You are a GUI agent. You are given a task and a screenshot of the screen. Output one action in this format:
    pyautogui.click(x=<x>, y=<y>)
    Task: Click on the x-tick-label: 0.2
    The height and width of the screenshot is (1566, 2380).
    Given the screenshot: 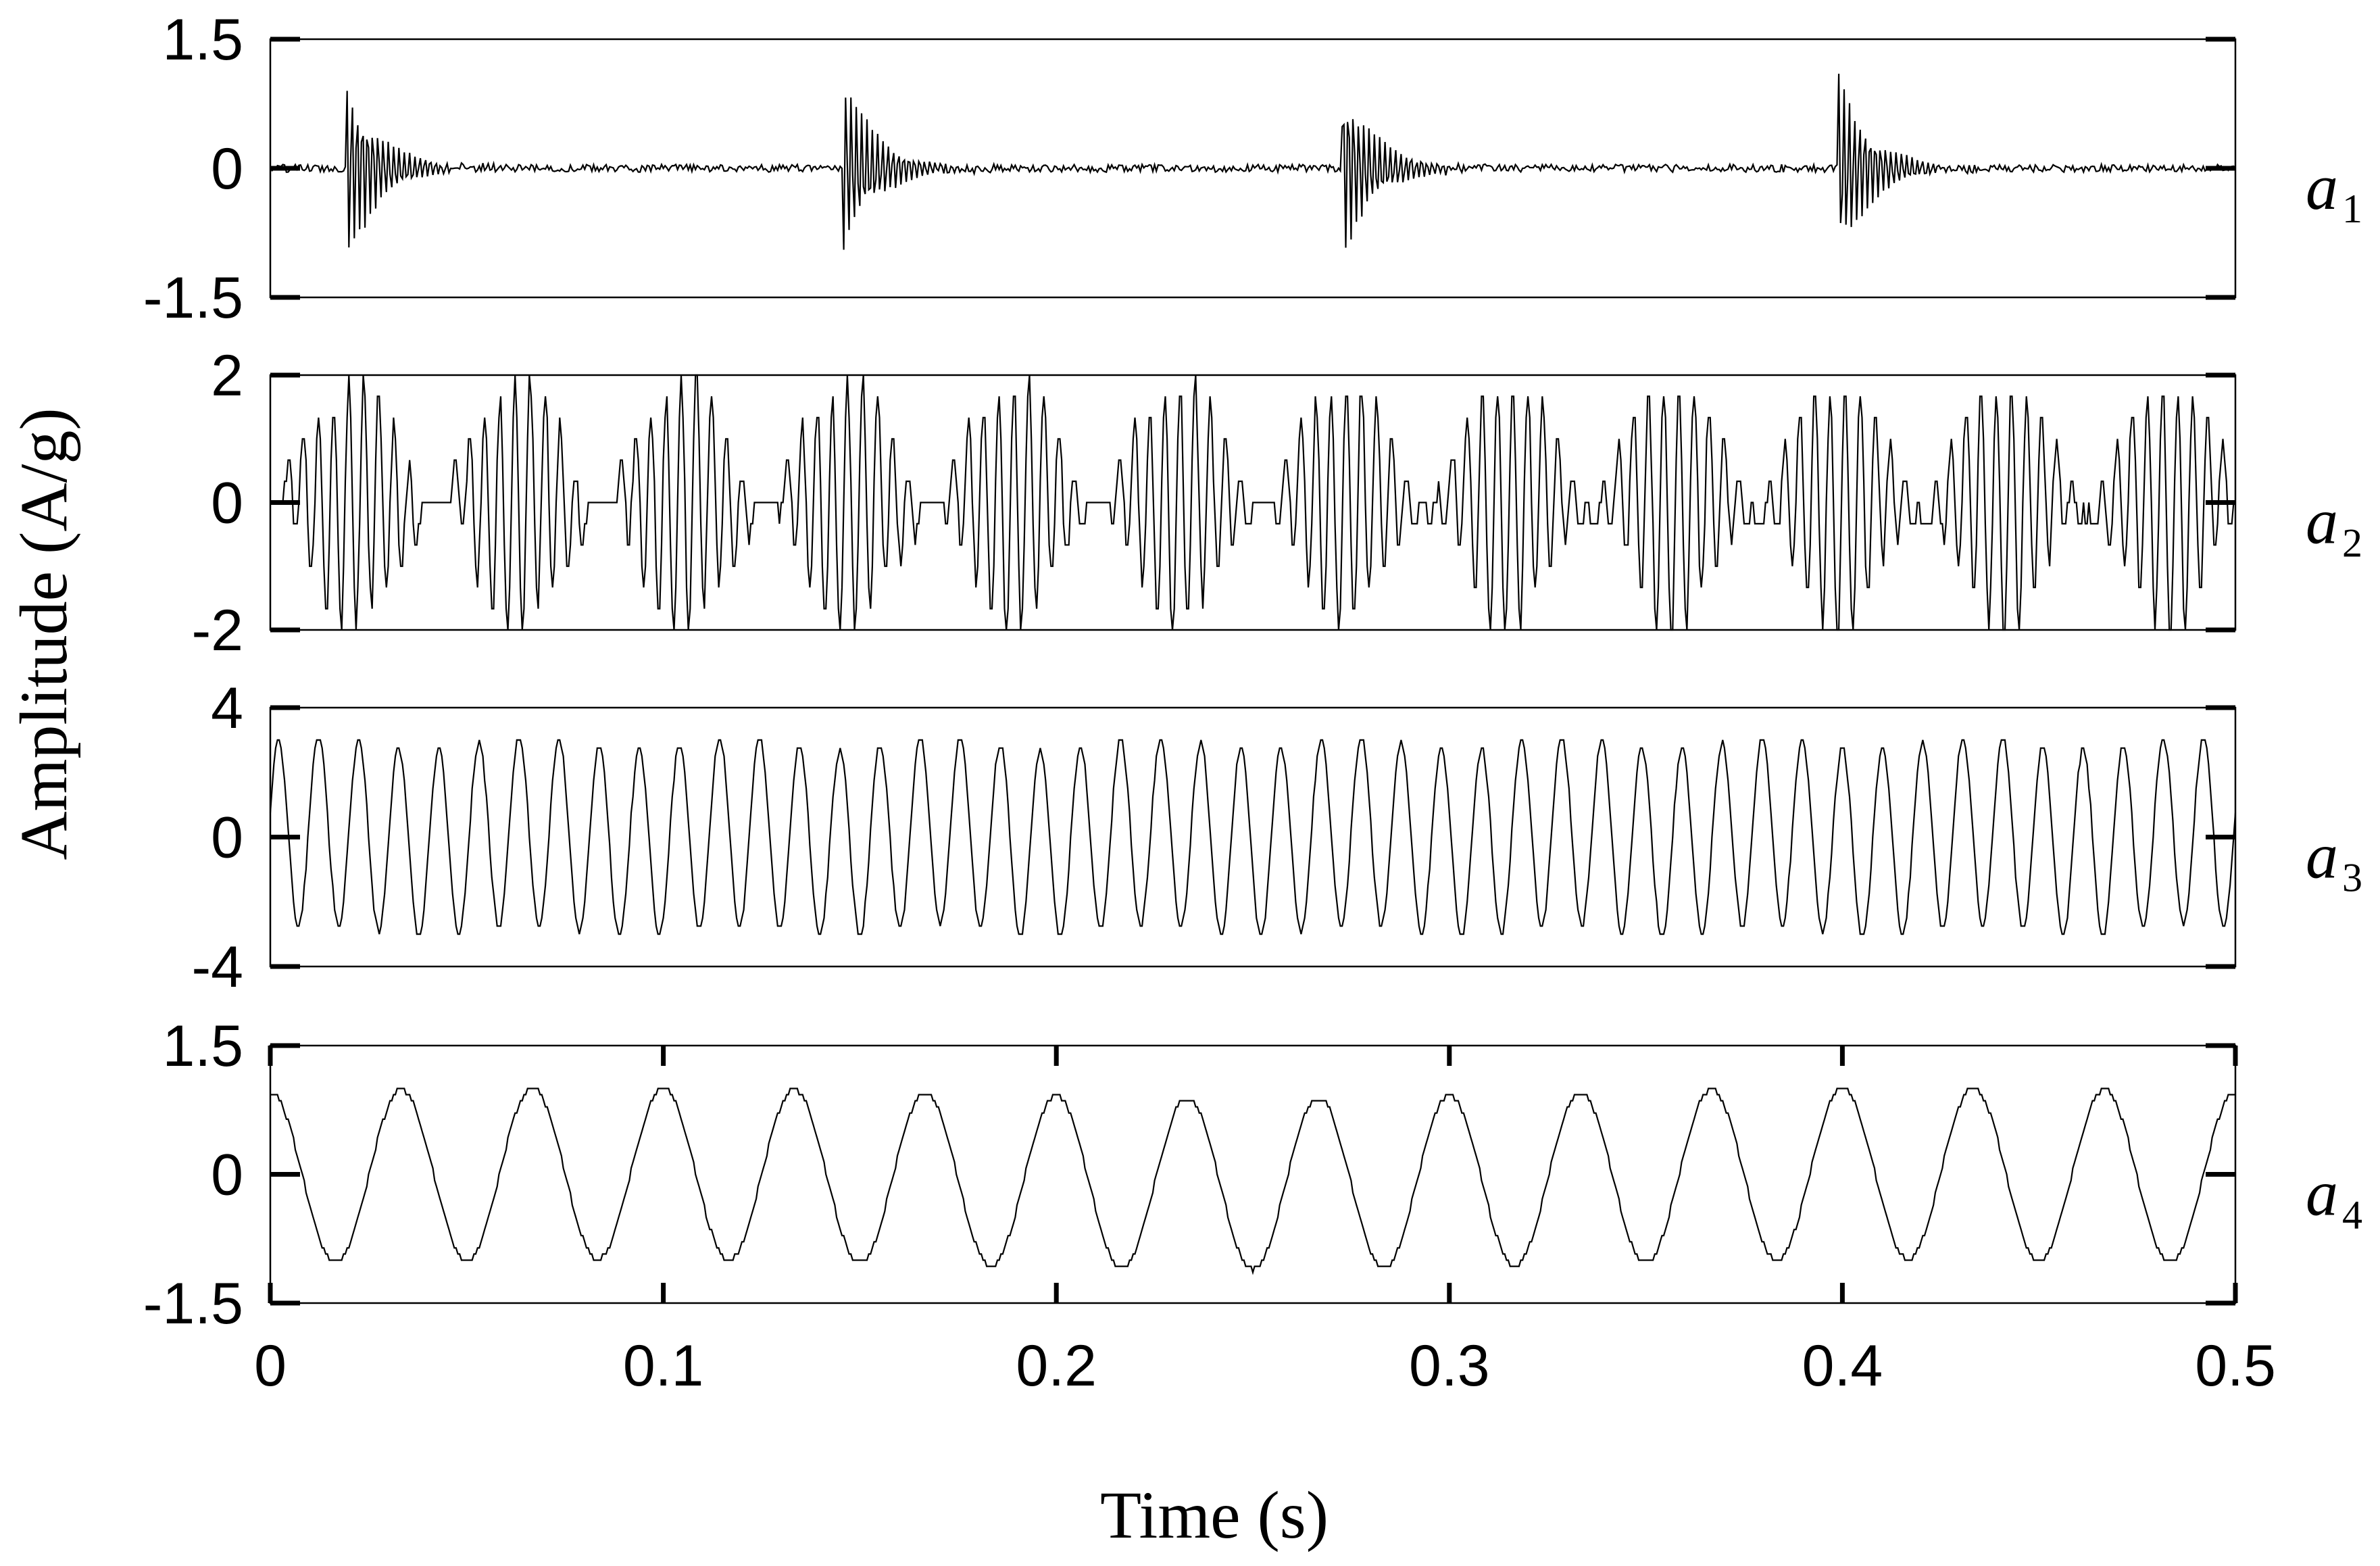 What is the action you would take?
    pyautogui.click(x=1056, y=1365)
    